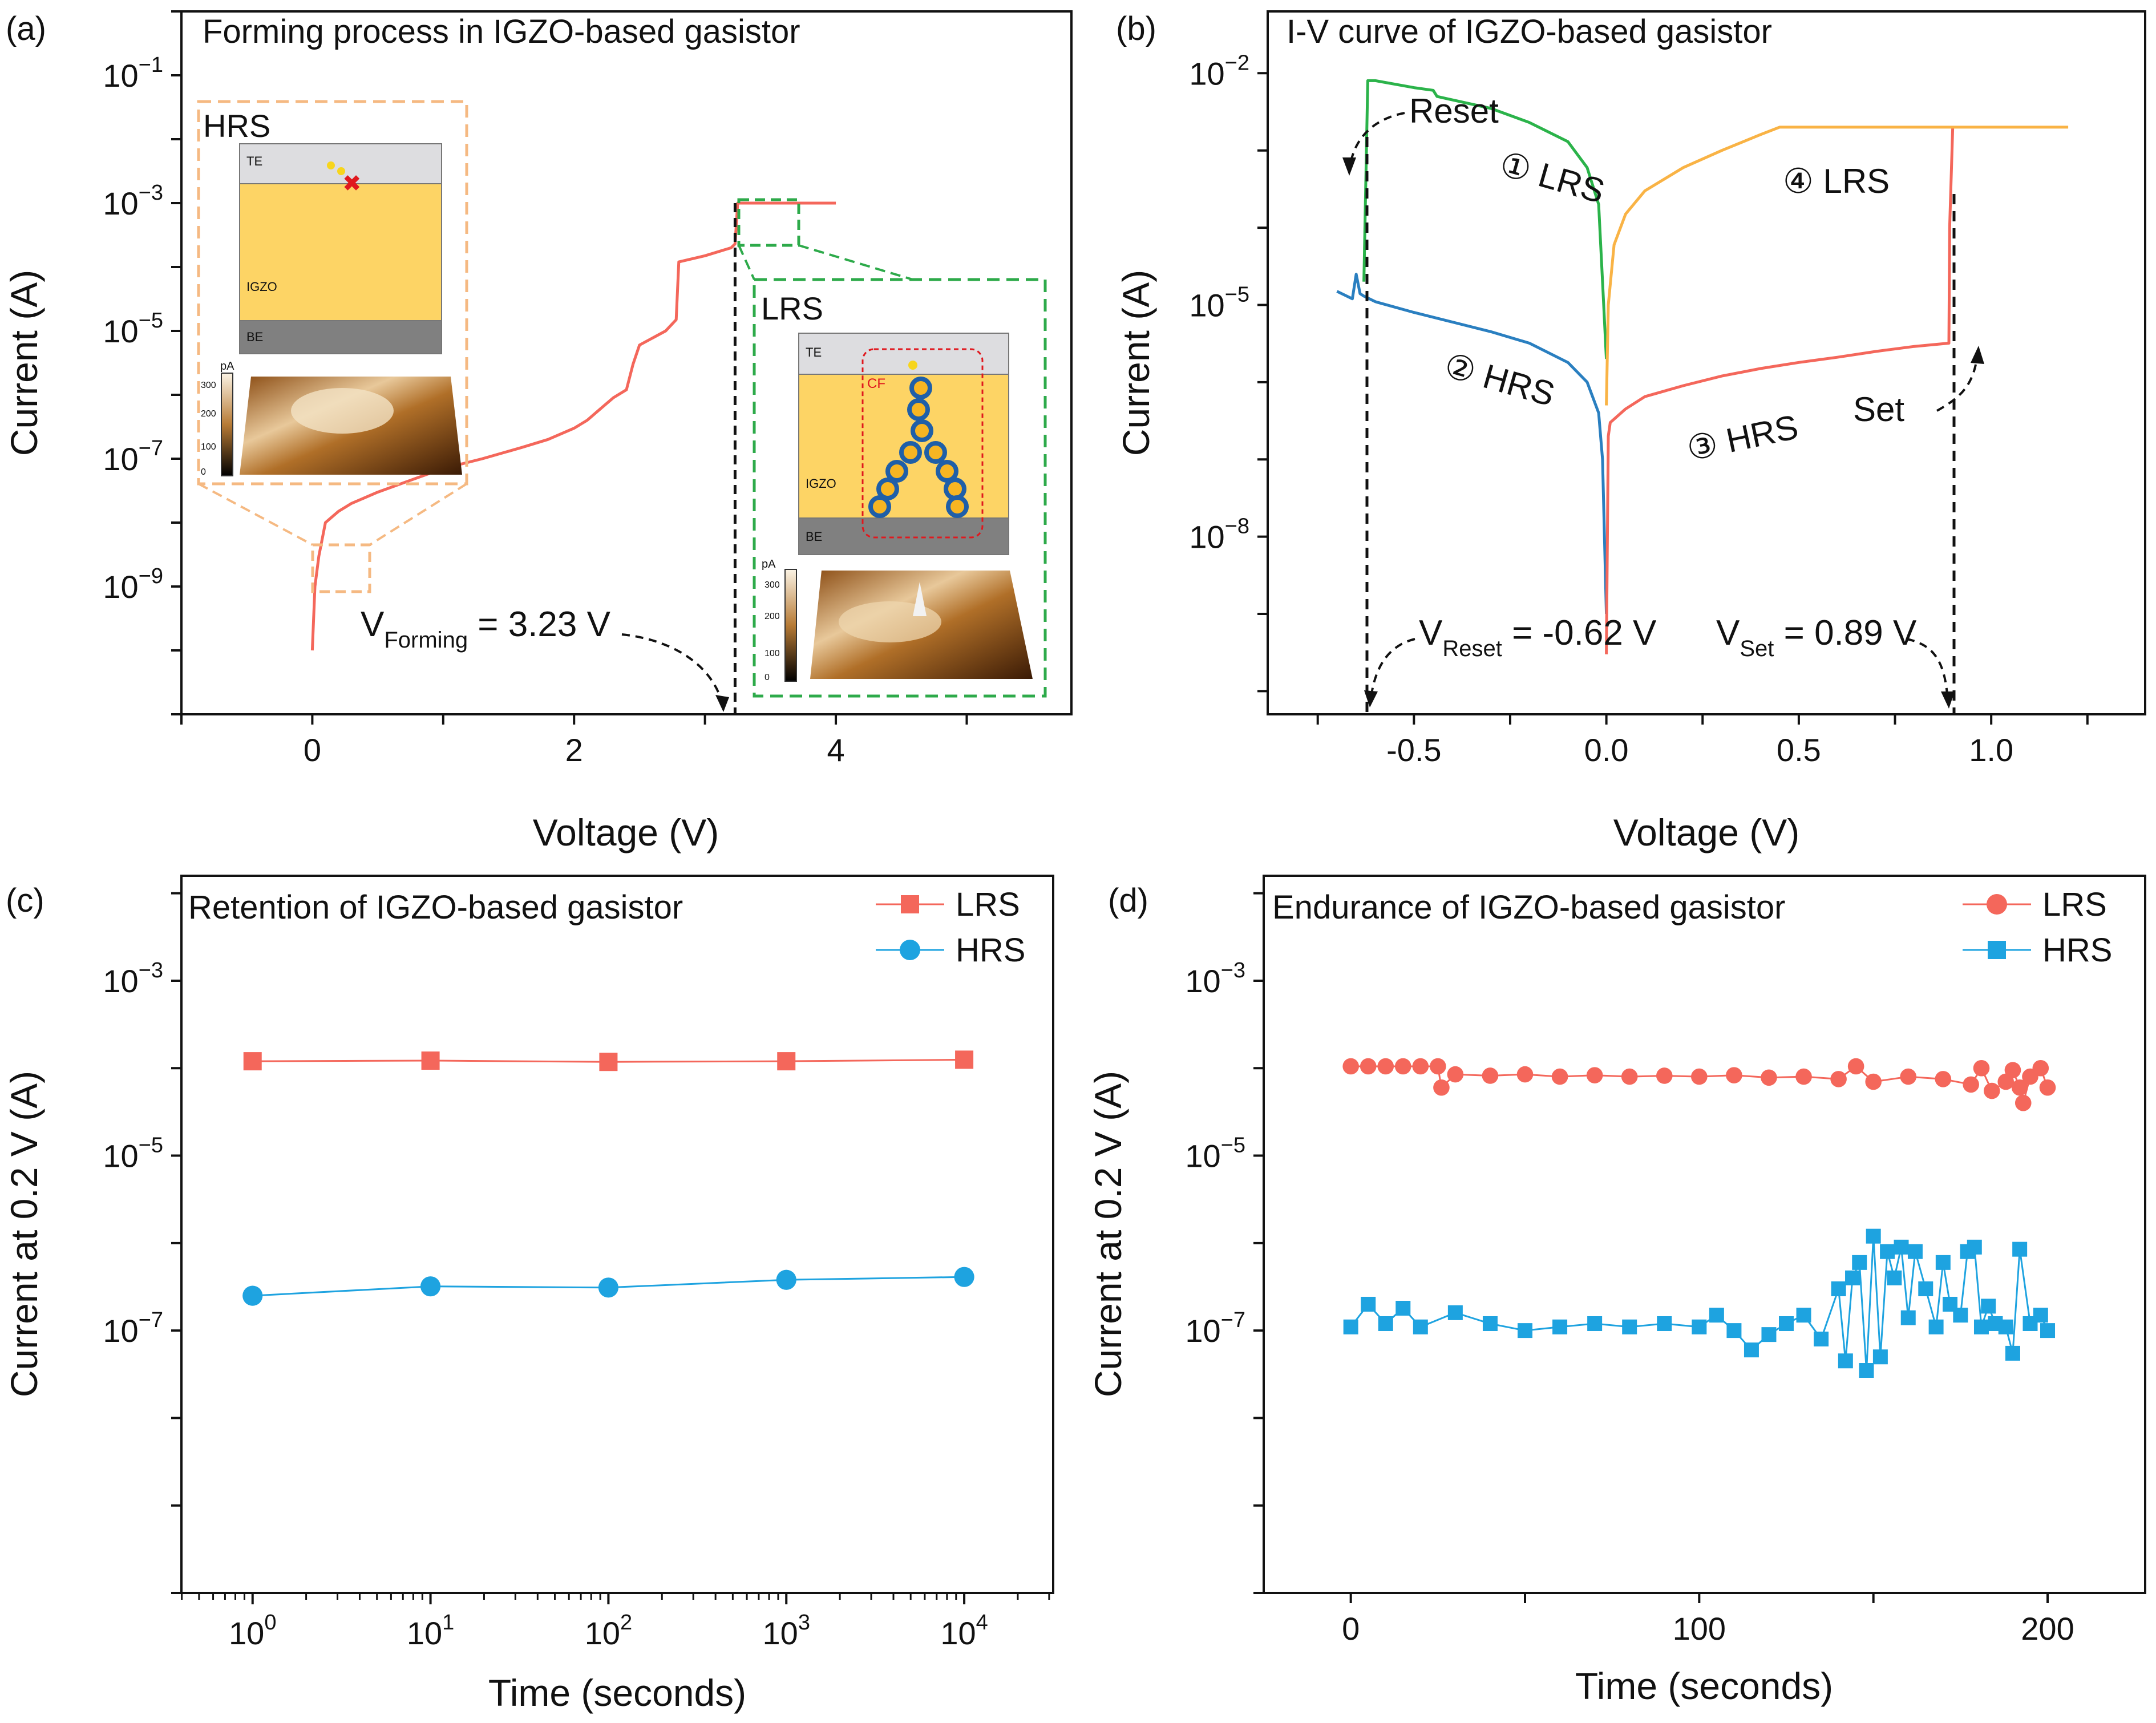  I want to click on hrs-scale-tick: 200, so click(209, 414).